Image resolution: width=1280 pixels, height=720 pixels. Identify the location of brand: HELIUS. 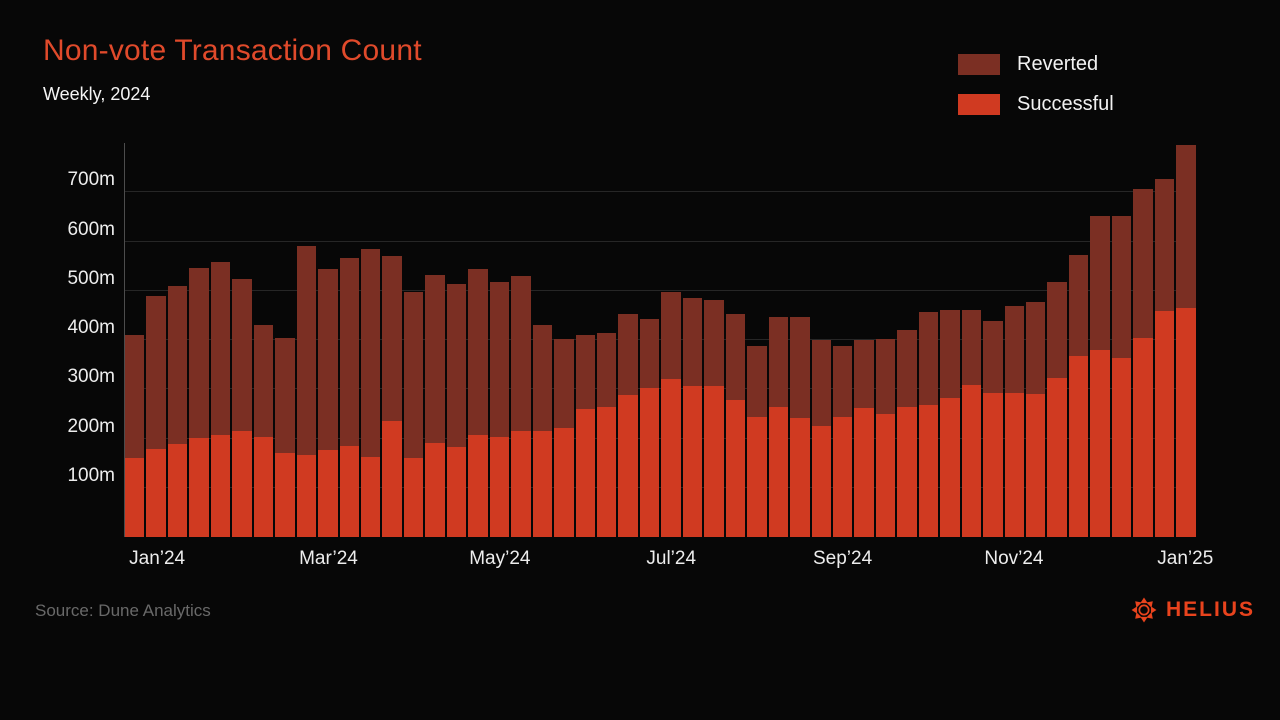
(1193, 610).